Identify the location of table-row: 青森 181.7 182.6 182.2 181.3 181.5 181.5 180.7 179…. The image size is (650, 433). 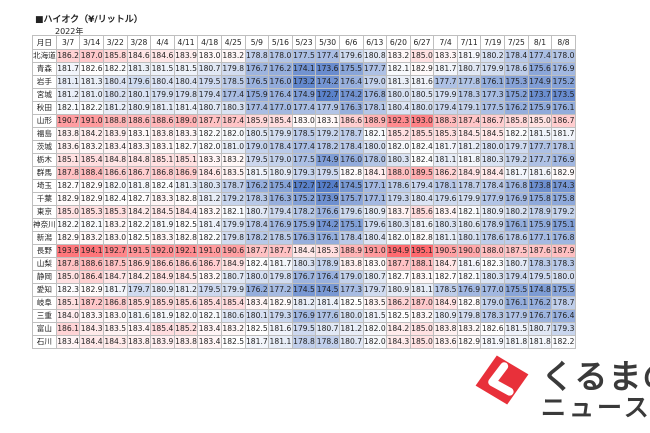
(304, 69).